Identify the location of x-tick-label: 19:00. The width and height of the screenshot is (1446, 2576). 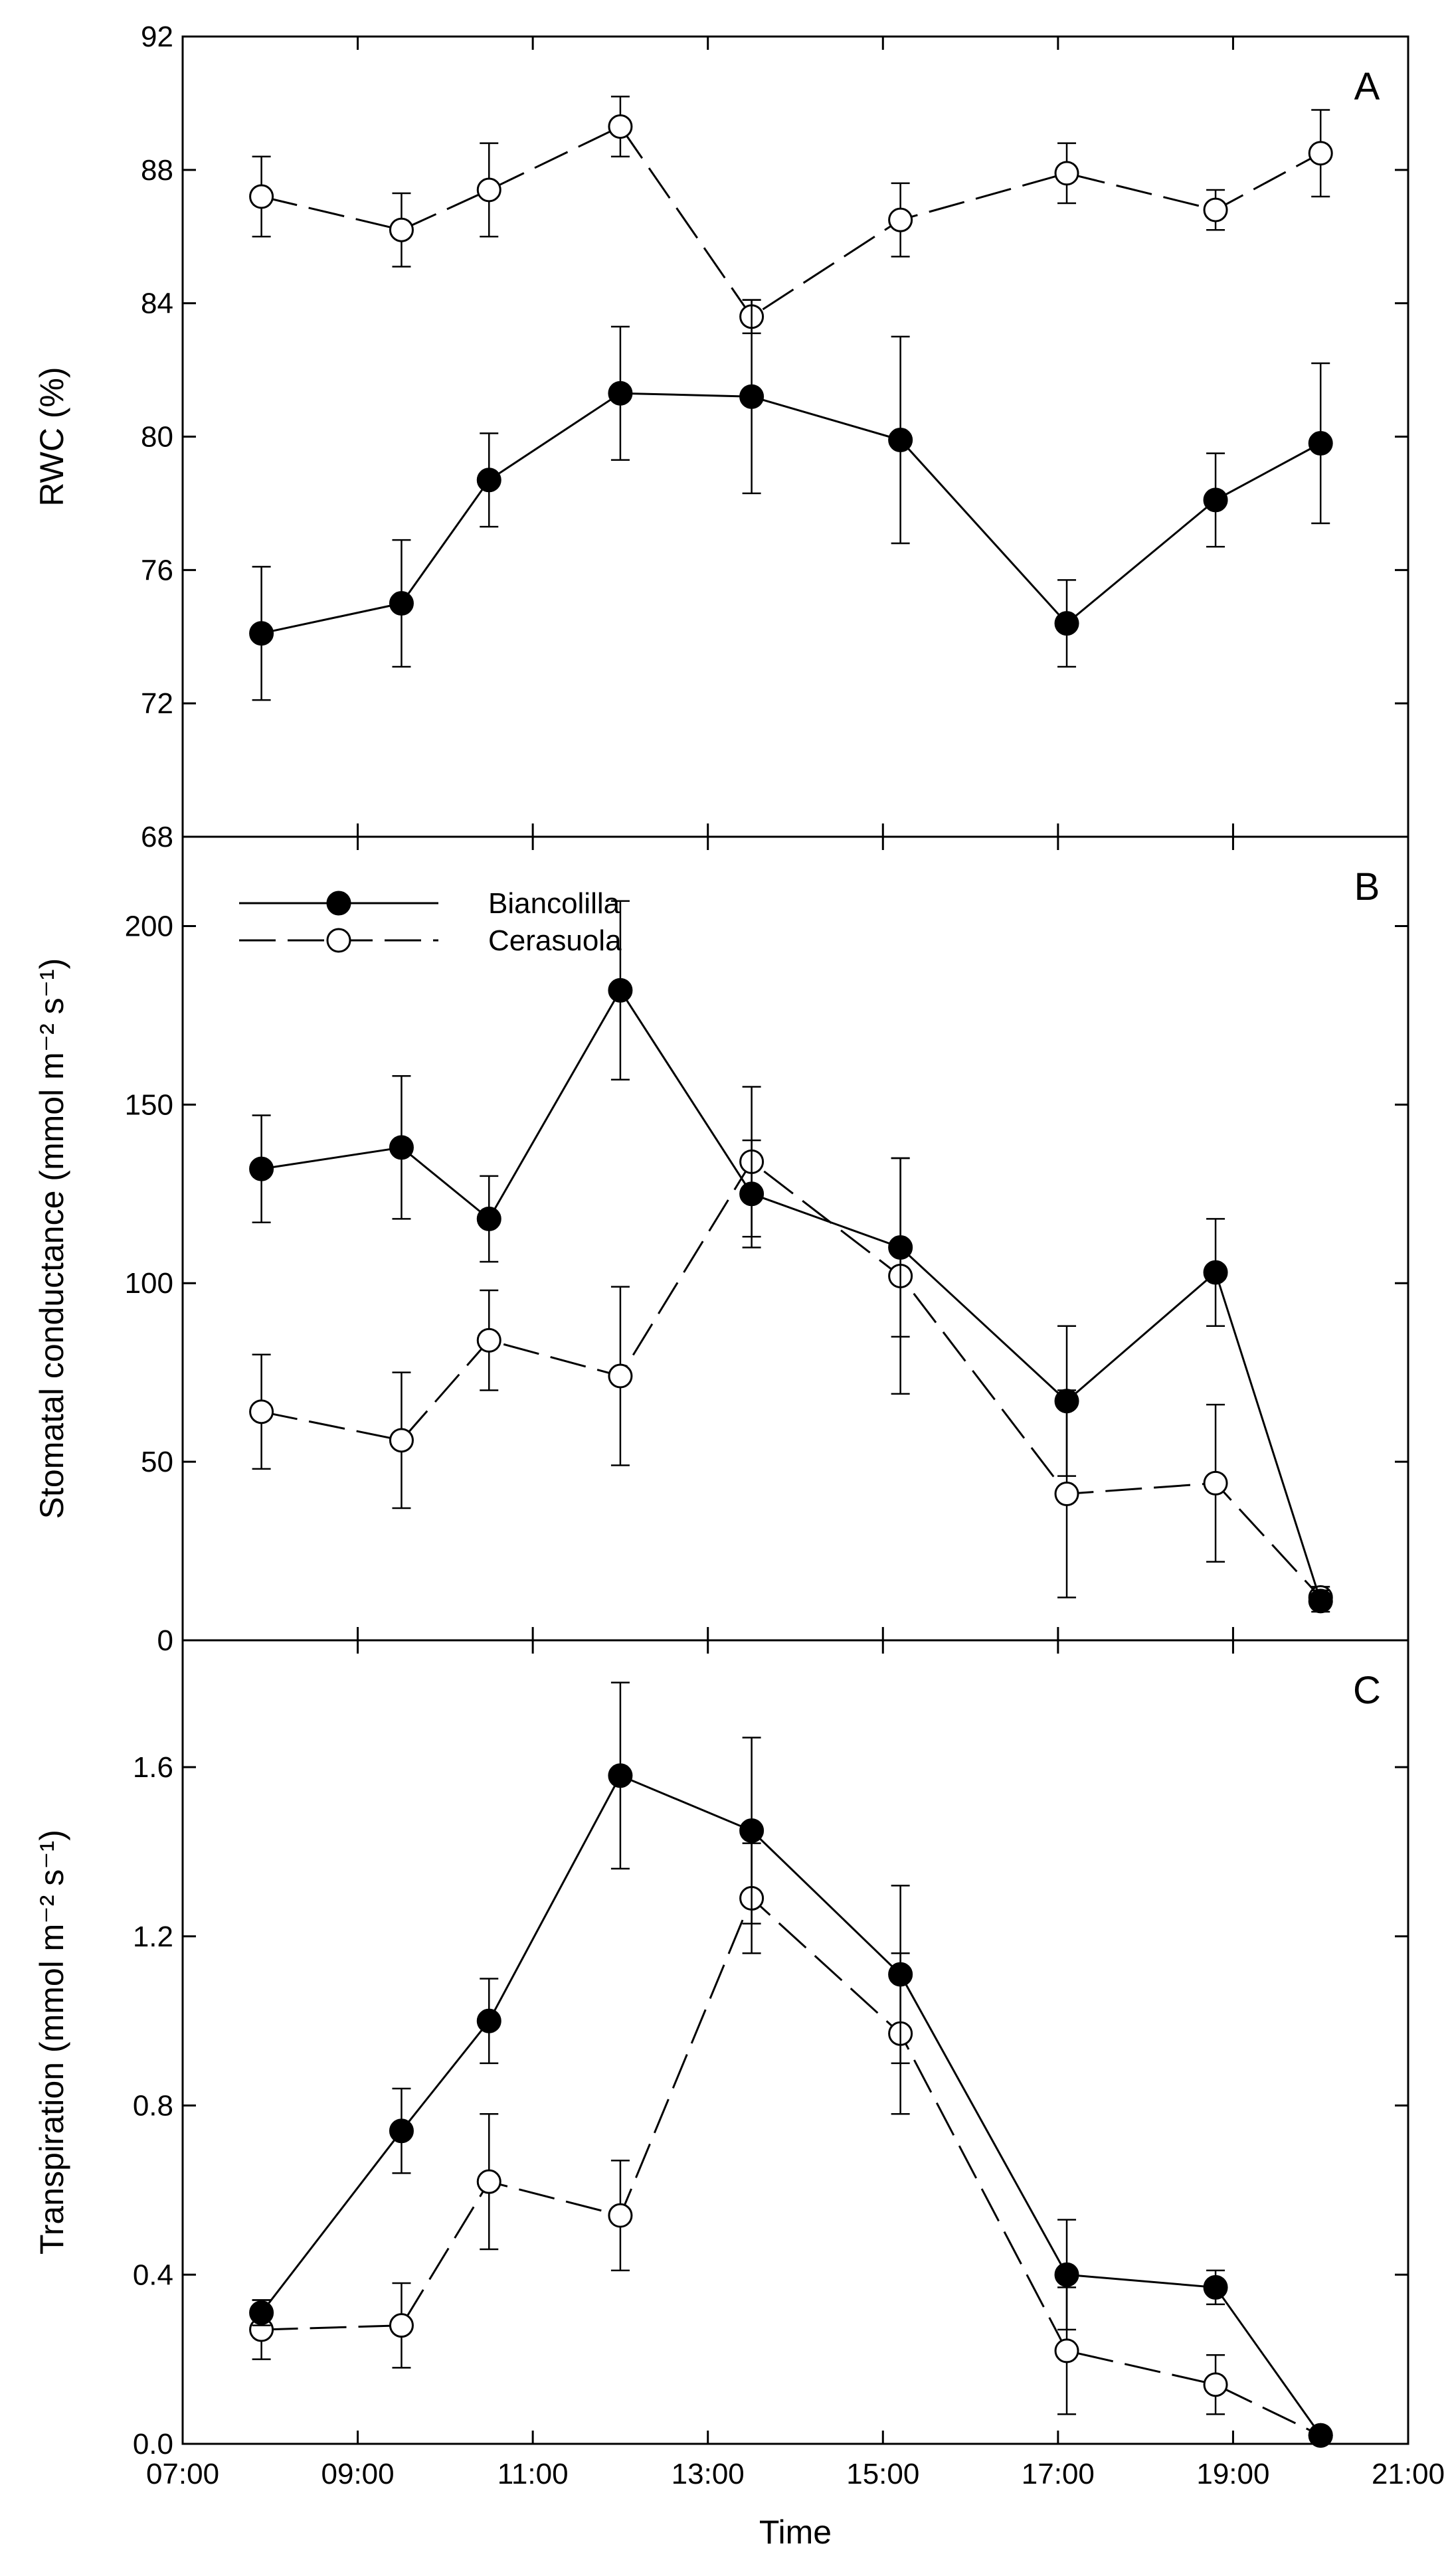
(1232, 2474).